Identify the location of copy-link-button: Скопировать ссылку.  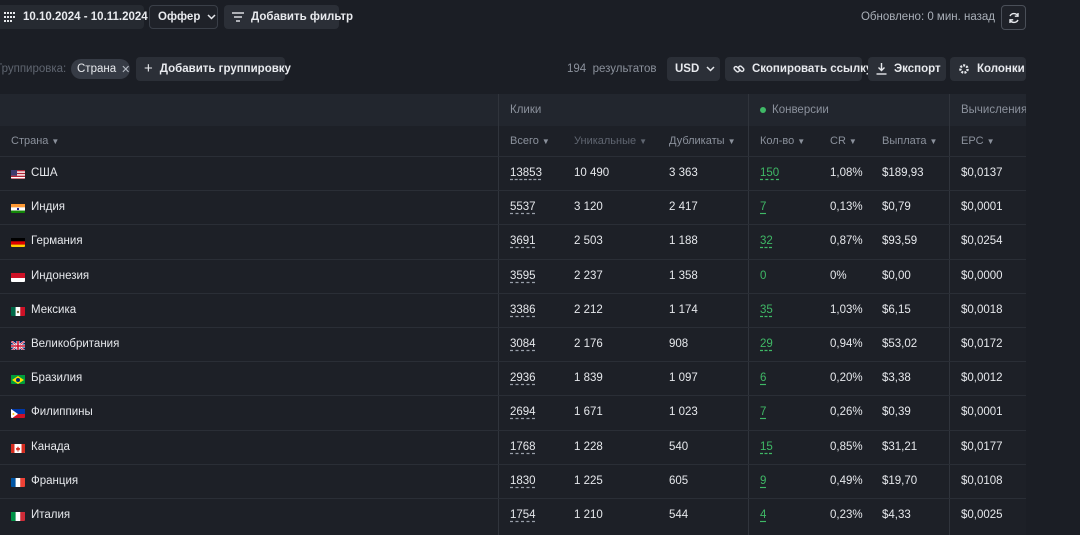
(798, 69).